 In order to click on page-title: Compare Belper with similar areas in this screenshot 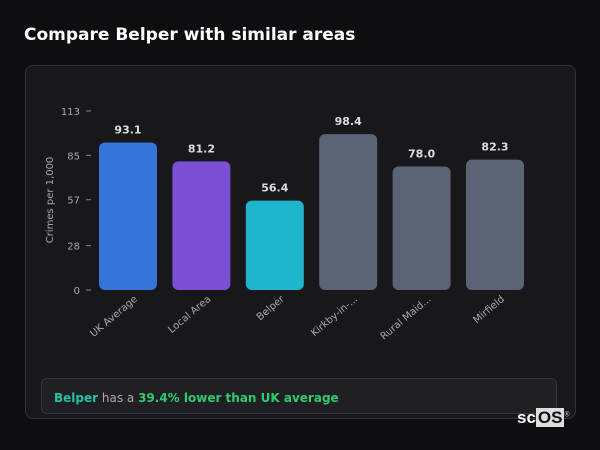, I will do `click(190, 35)`.